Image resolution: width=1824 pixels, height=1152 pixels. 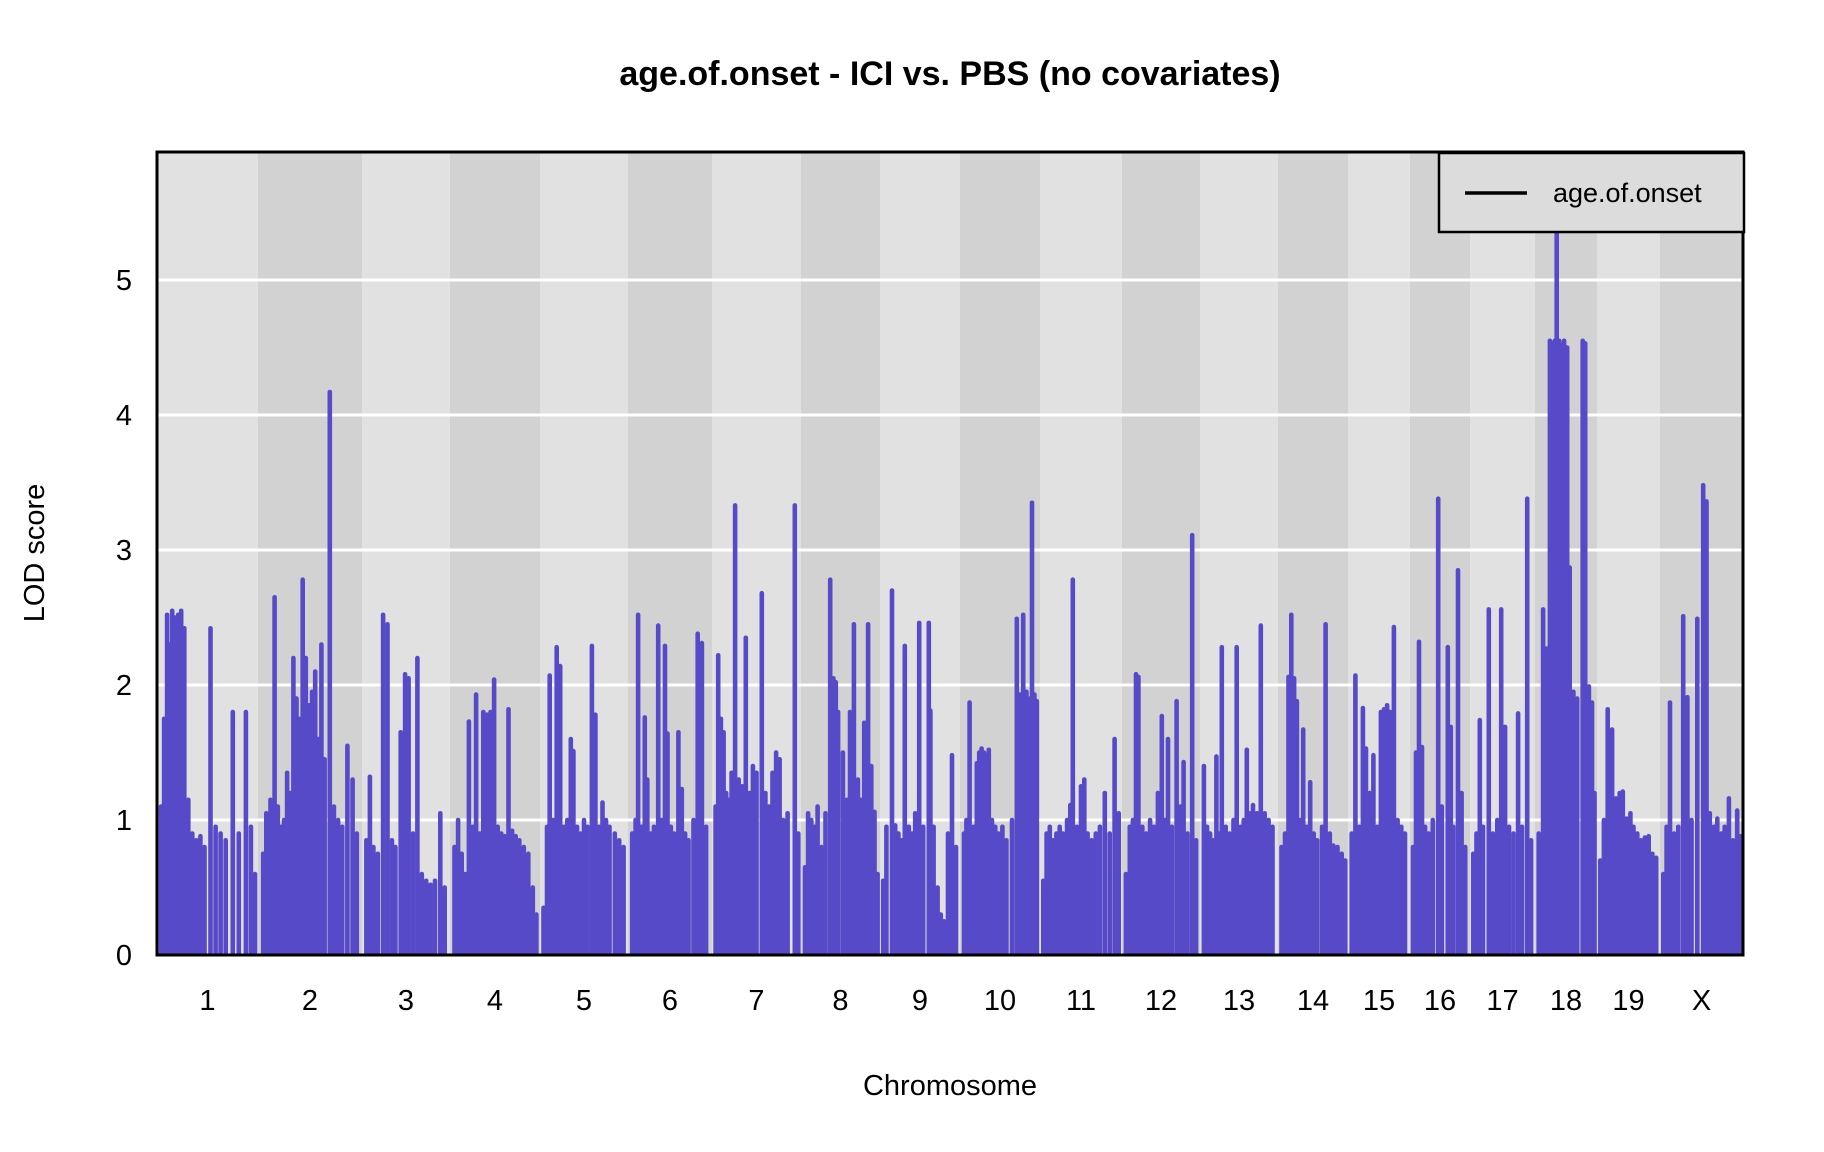 What do you see at coordinates (35, 553) in the screenshot?
I see `y-axis-title: LOD score` at bounding box center [35, 553].